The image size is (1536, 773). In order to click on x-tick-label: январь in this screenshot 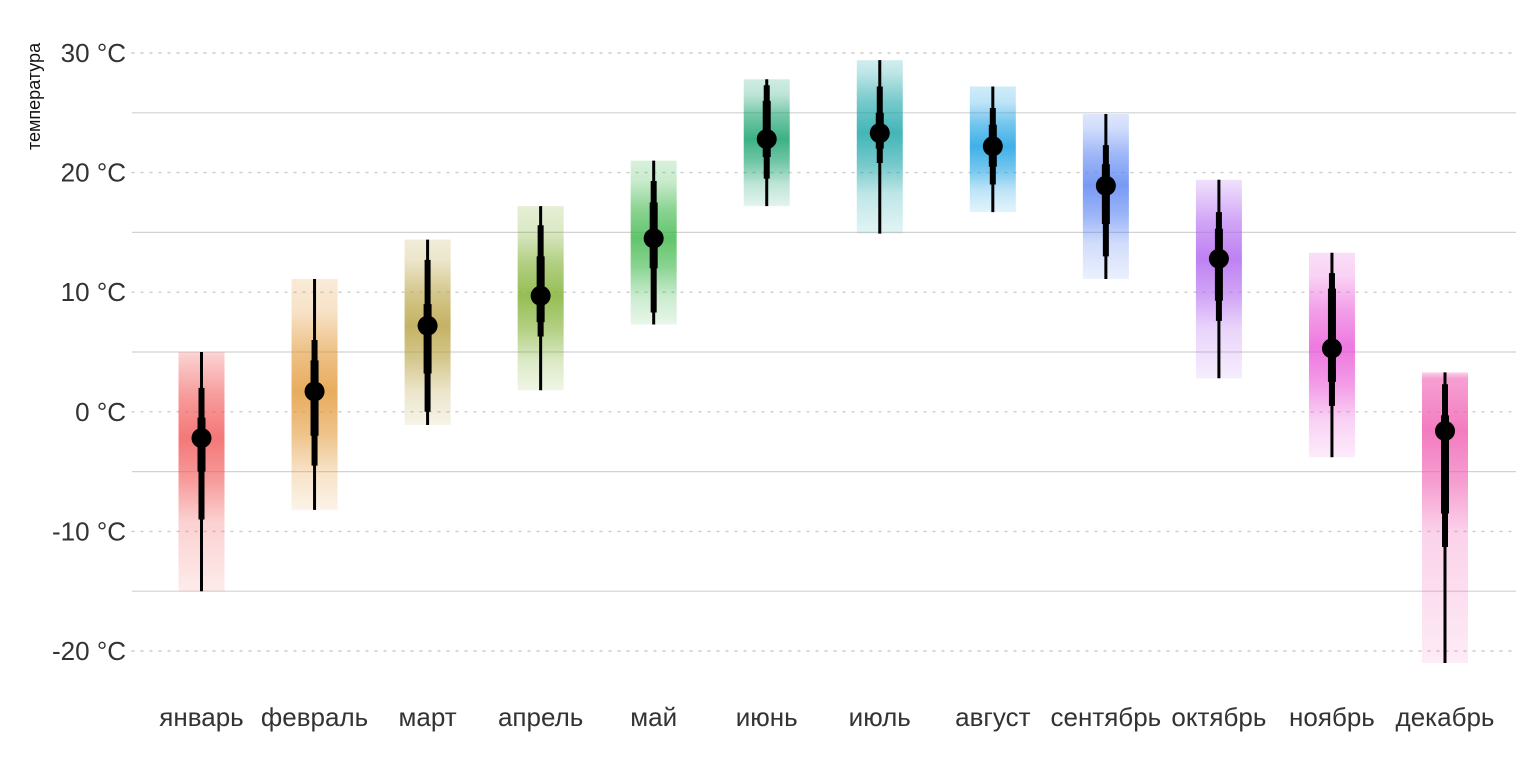, I will do `click(201, 717)`.